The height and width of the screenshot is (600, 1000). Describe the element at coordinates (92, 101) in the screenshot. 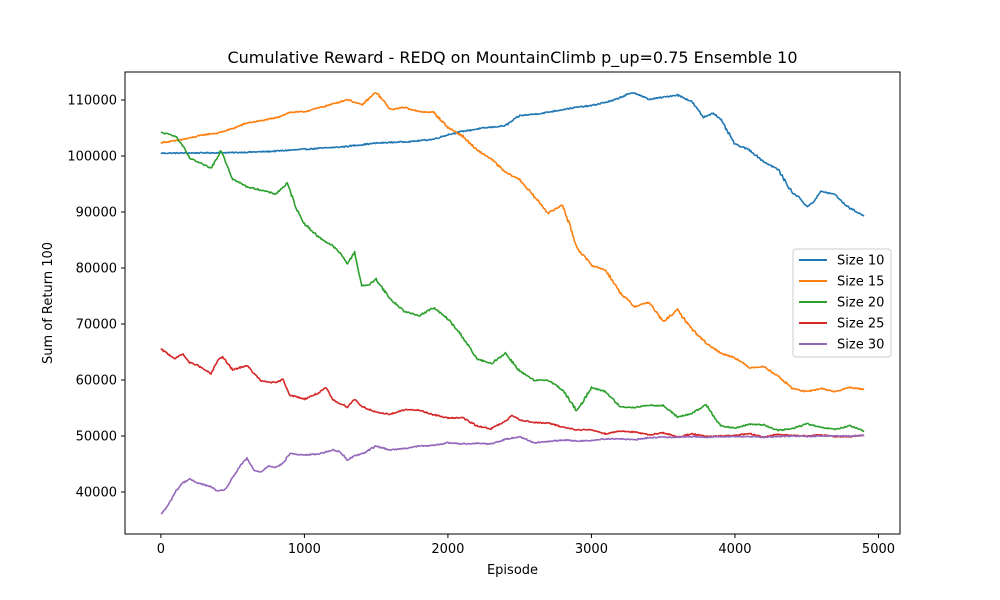

I see `y-tick-label: 110000` at that location.